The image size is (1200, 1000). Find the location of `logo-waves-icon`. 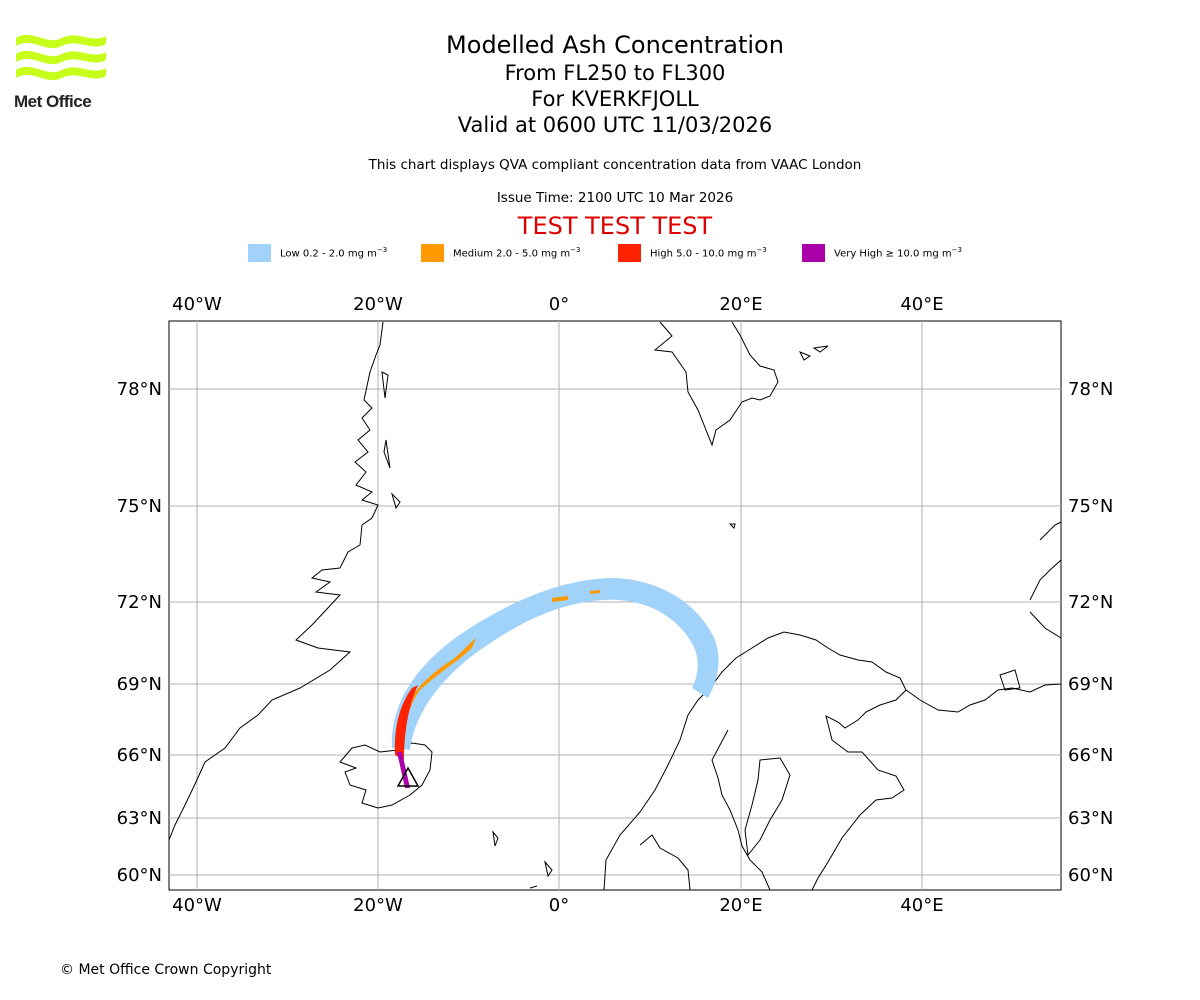

logo-waves-icon is located at coordinates (61, 57).